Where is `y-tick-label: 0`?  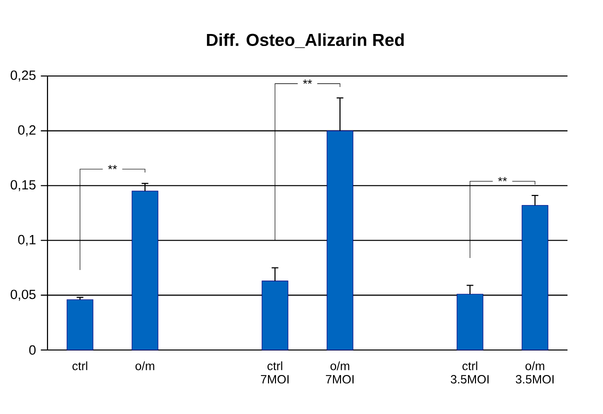
y-tick-label: 0 is located at coordinates (32, 350).